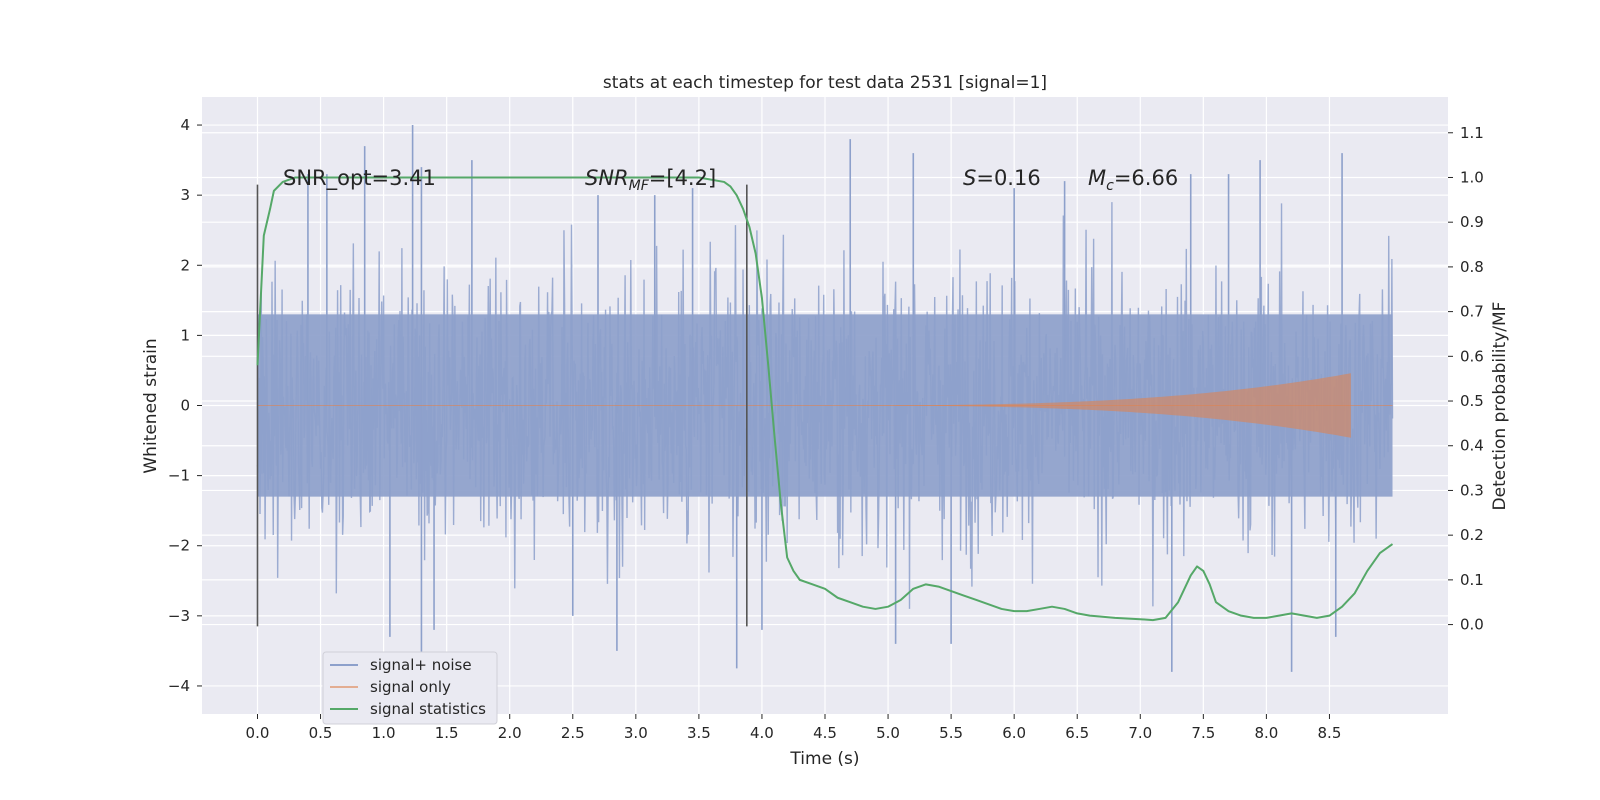 The image size is (1600, 800). What do you see at coordinates (179, 686) in the screenshot?
I see `y-tick-label: −4` at bounding box center [179, 686].